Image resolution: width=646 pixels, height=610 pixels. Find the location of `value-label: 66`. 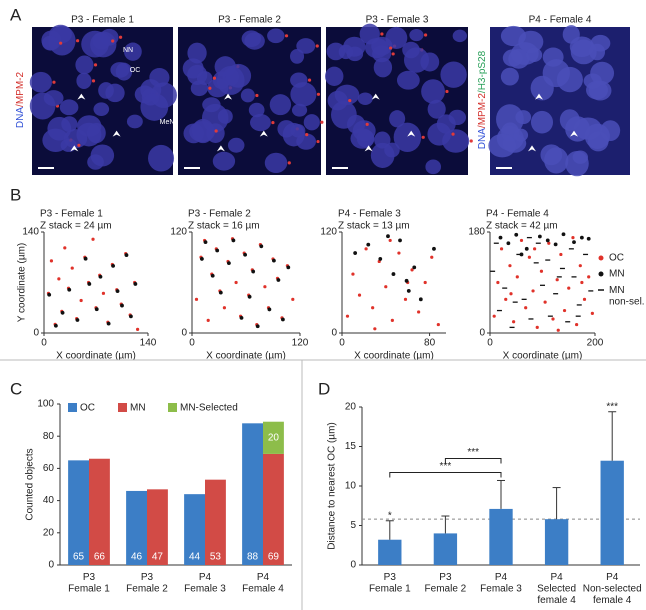

value-label: 66 is located at coordinates (100, 557).